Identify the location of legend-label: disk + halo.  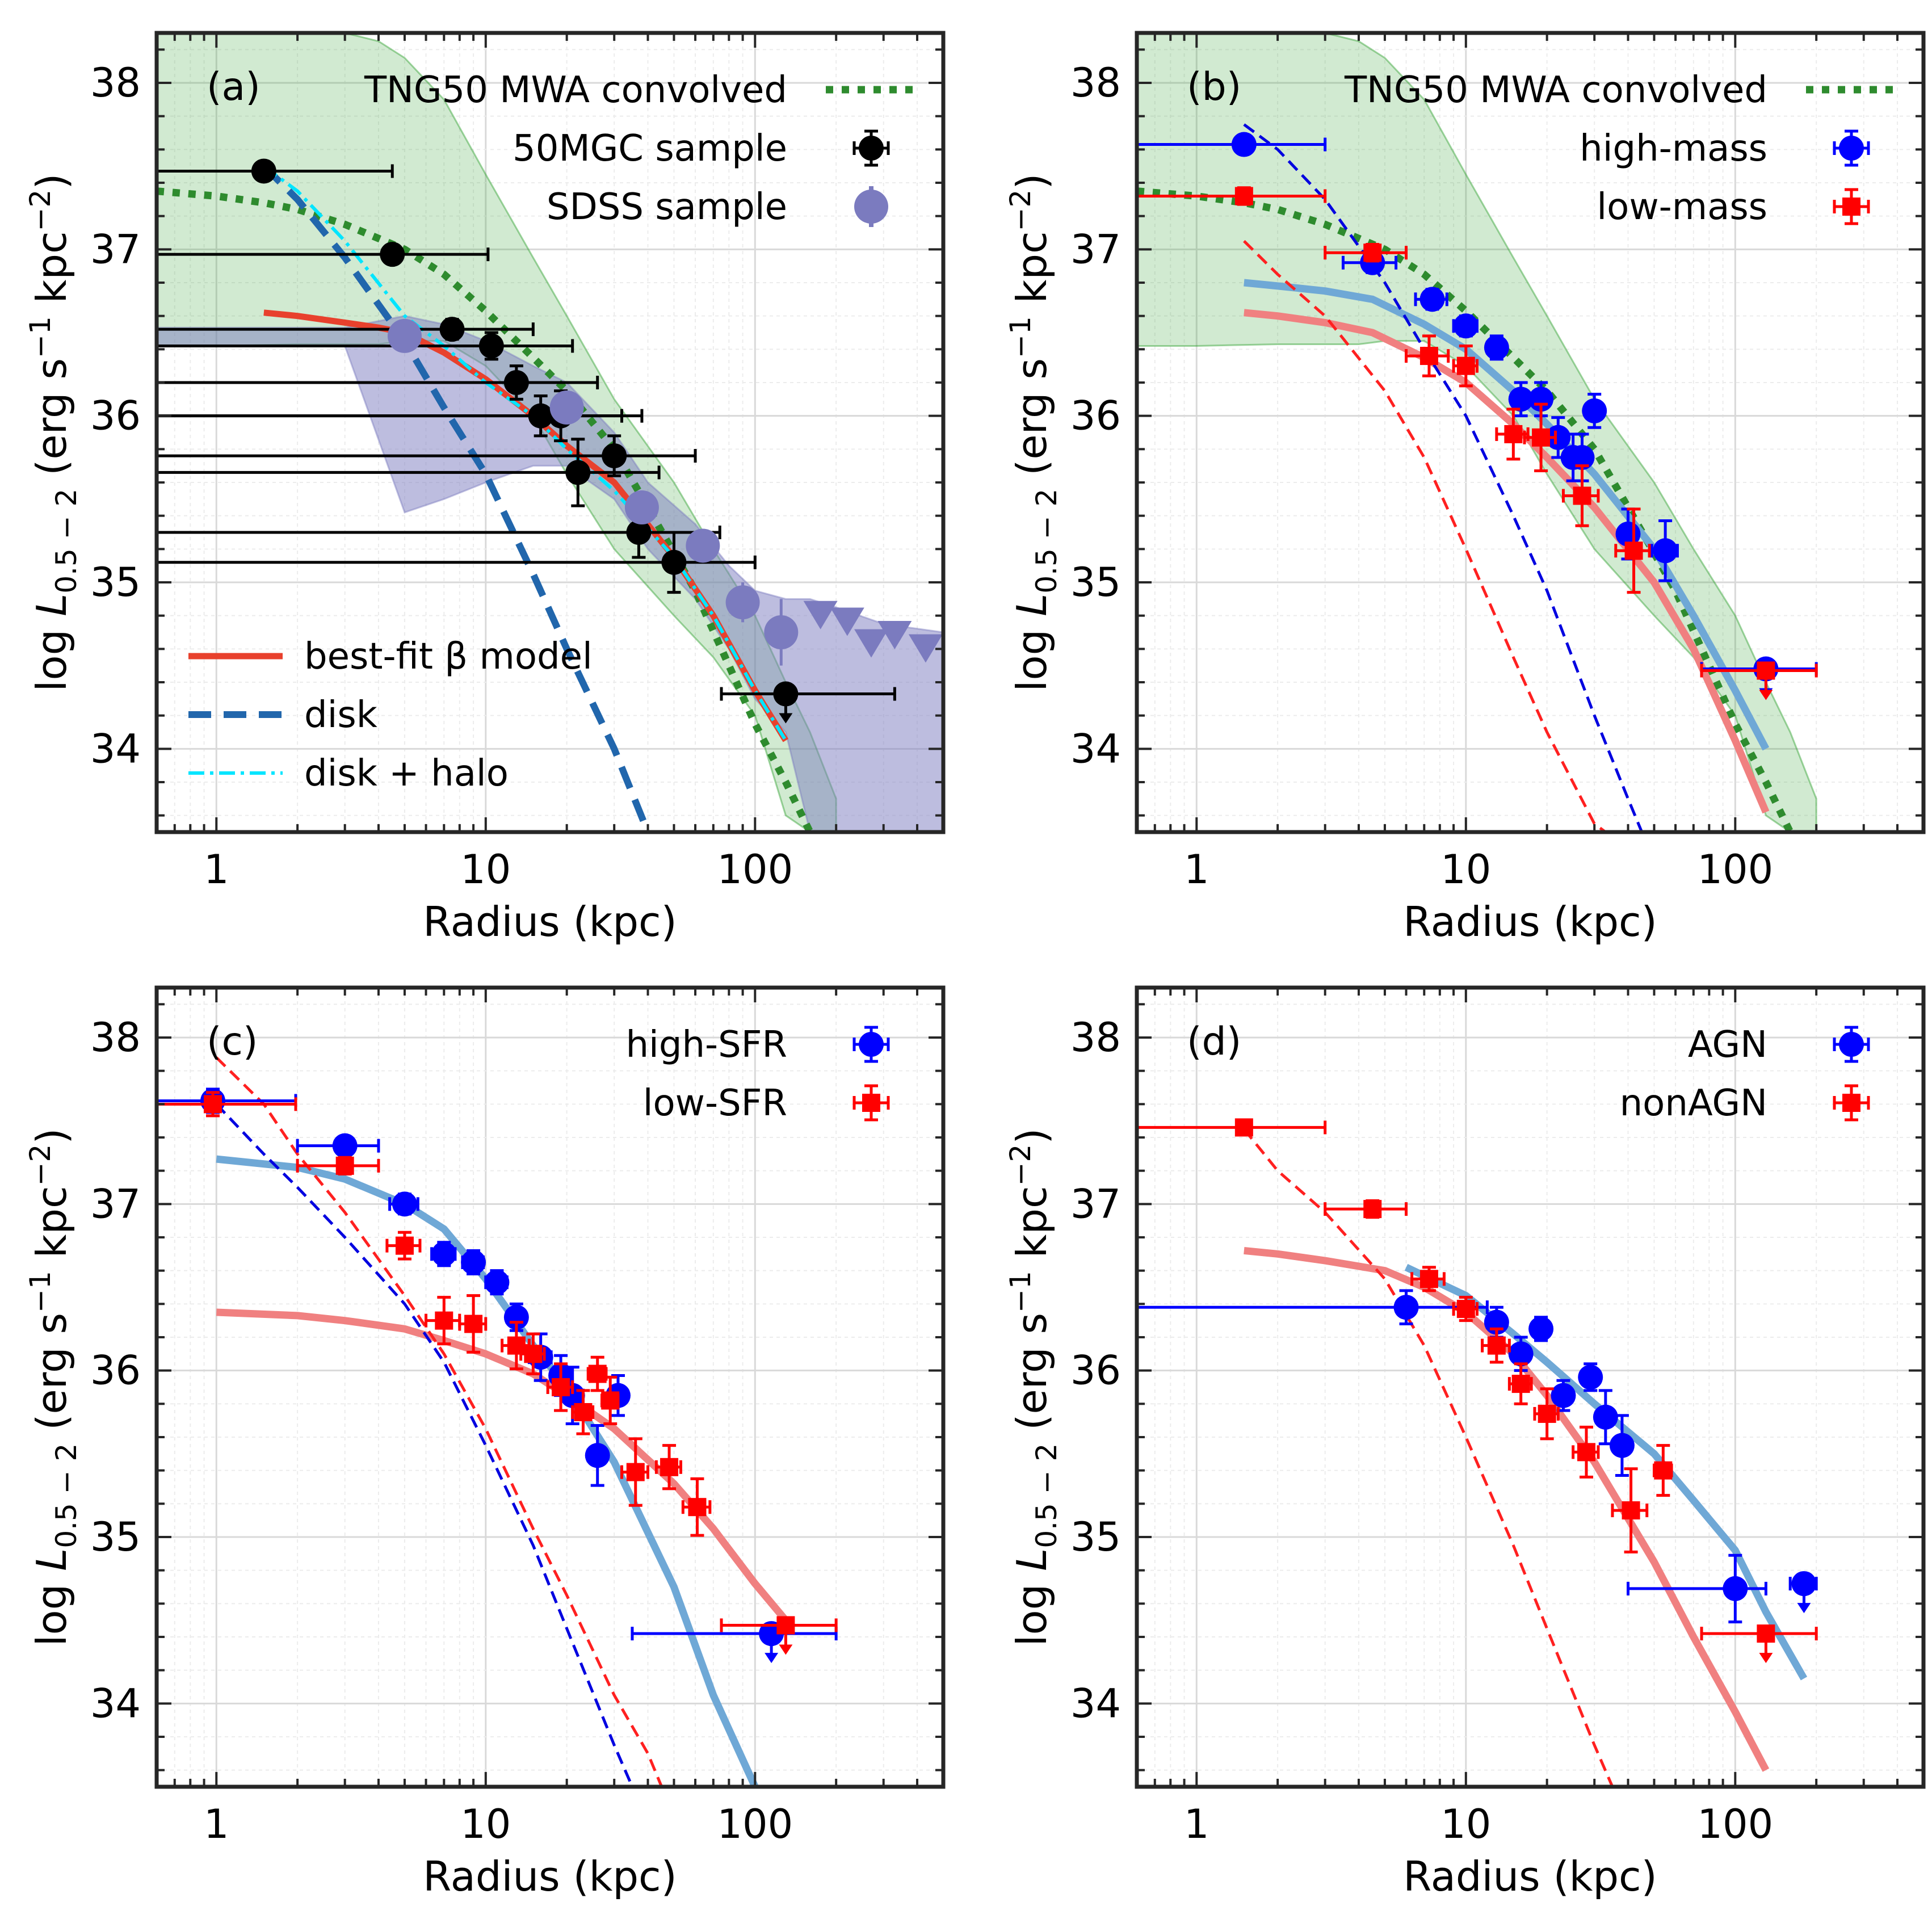
(406, 774).